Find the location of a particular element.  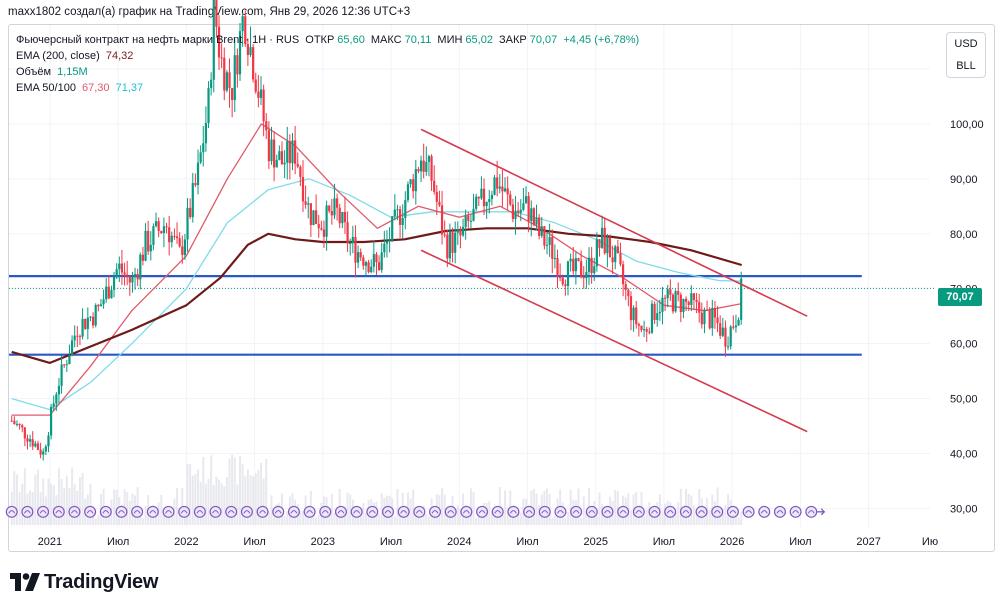

y-tick-label: 50,00 is located at coordinates (964, 400).